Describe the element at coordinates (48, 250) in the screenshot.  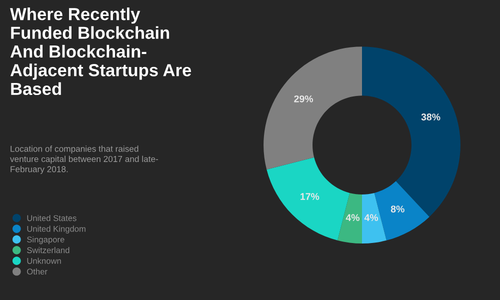
I see `legend-label: Switzerland` at that location.